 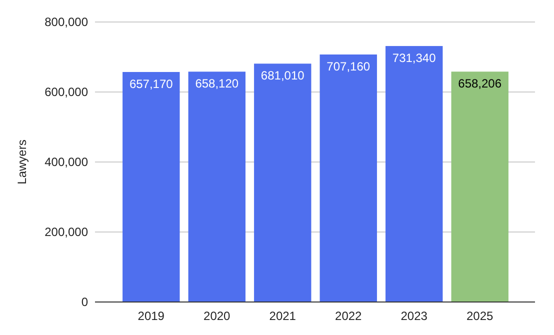 What do you see at coordinates (414, 58) in the screenshot?
I see `data-label: 731,340` at bounding box center [414, 58].